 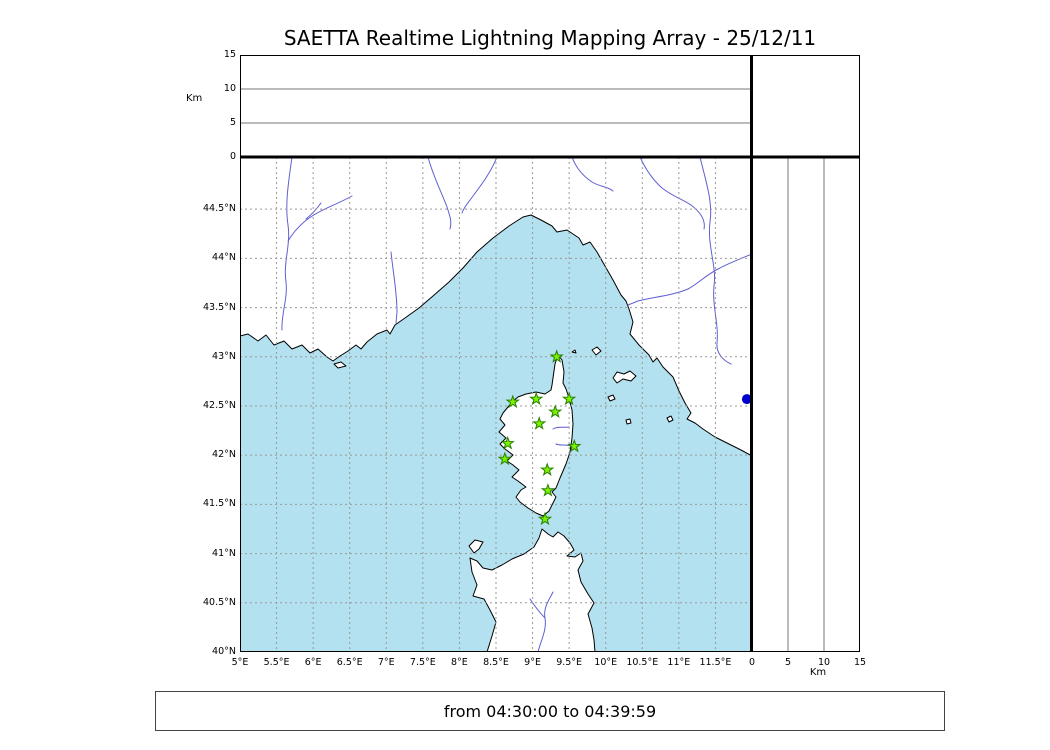 I want to click on alt-top-tick-label: 15, so click(x=229, y=54).